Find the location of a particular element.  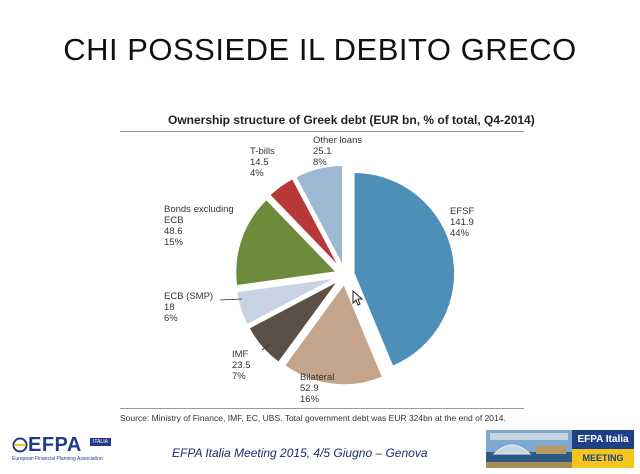

slice-label-4: Bonds excluding ECB 48.6 15% is located at coordinates (199, 226).